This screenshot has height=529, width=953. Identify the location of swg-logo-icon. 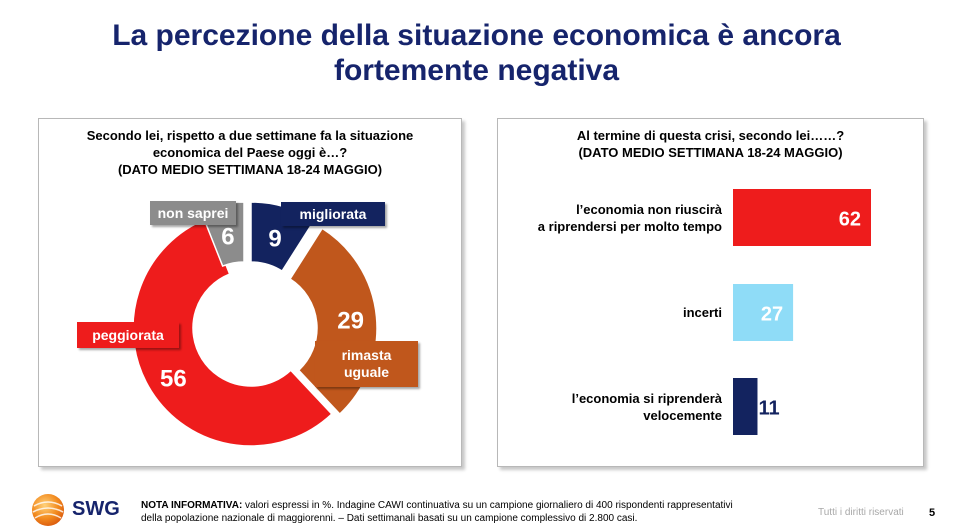
(48, 510).